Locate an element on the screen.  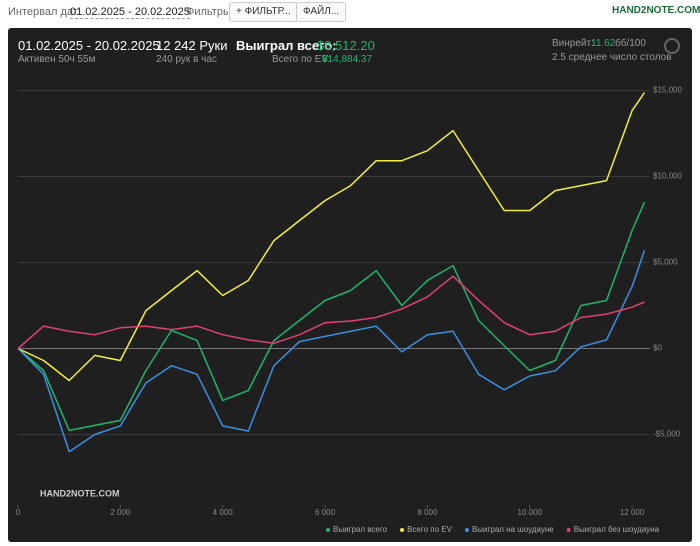
period: 01.02.2025 - 20.02.2025 is located at coordinates (89, 45).